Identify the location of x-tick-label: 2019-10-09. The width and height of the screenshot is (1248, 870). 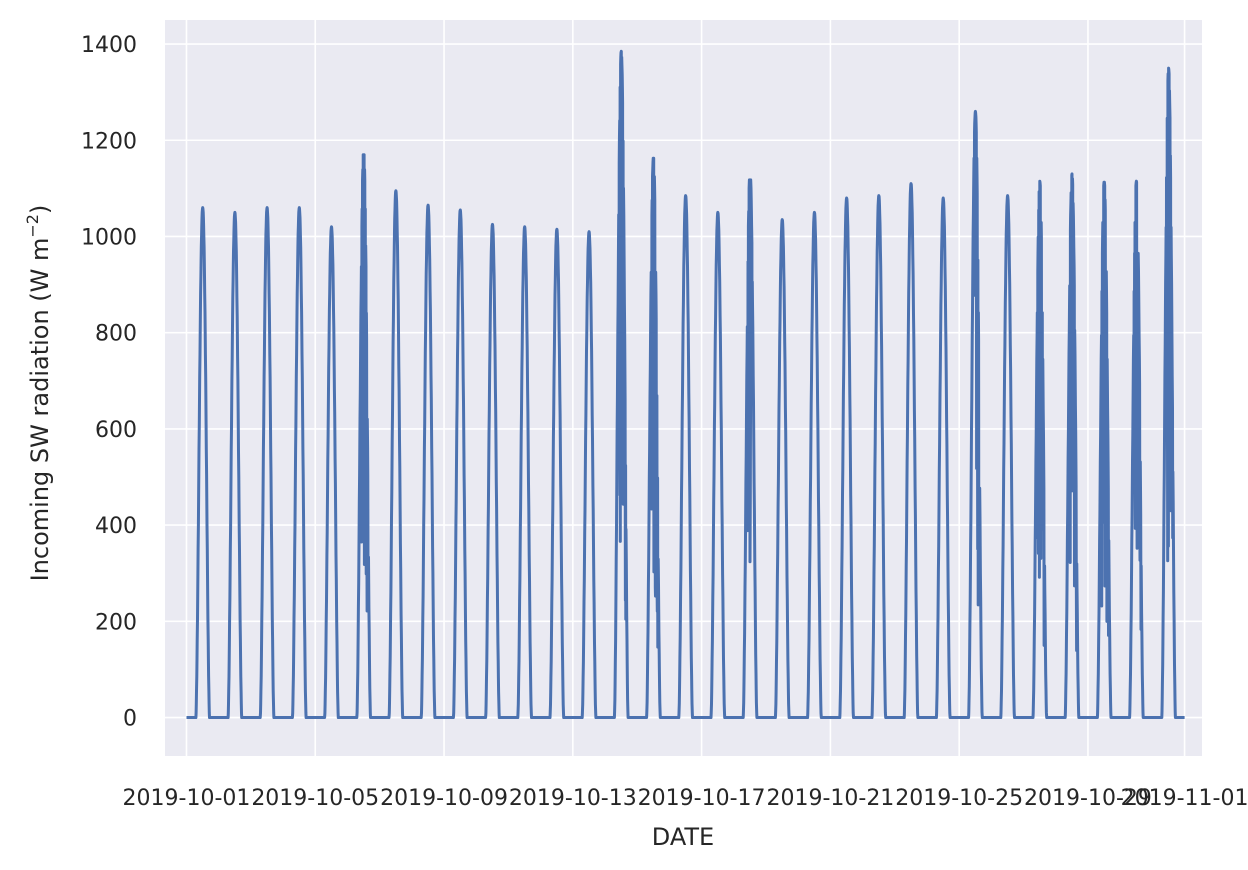
(444, 798).